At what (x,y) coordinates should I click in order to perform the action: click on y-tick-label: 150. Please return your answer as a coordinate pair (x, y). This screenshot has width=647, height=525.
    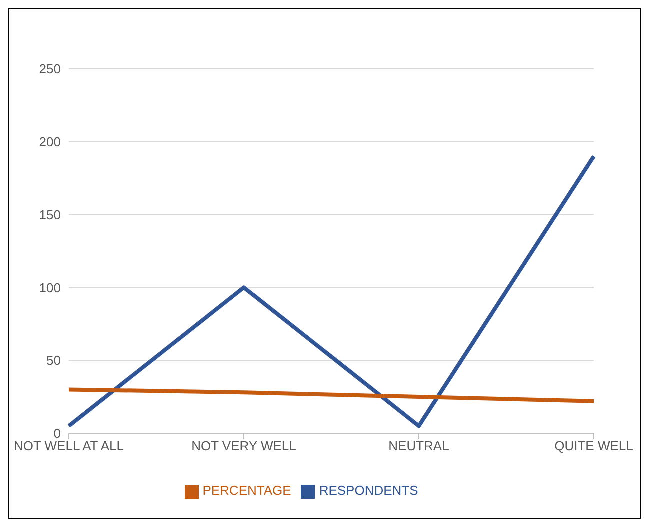
    Looking at the image, I should click on (50, 214).